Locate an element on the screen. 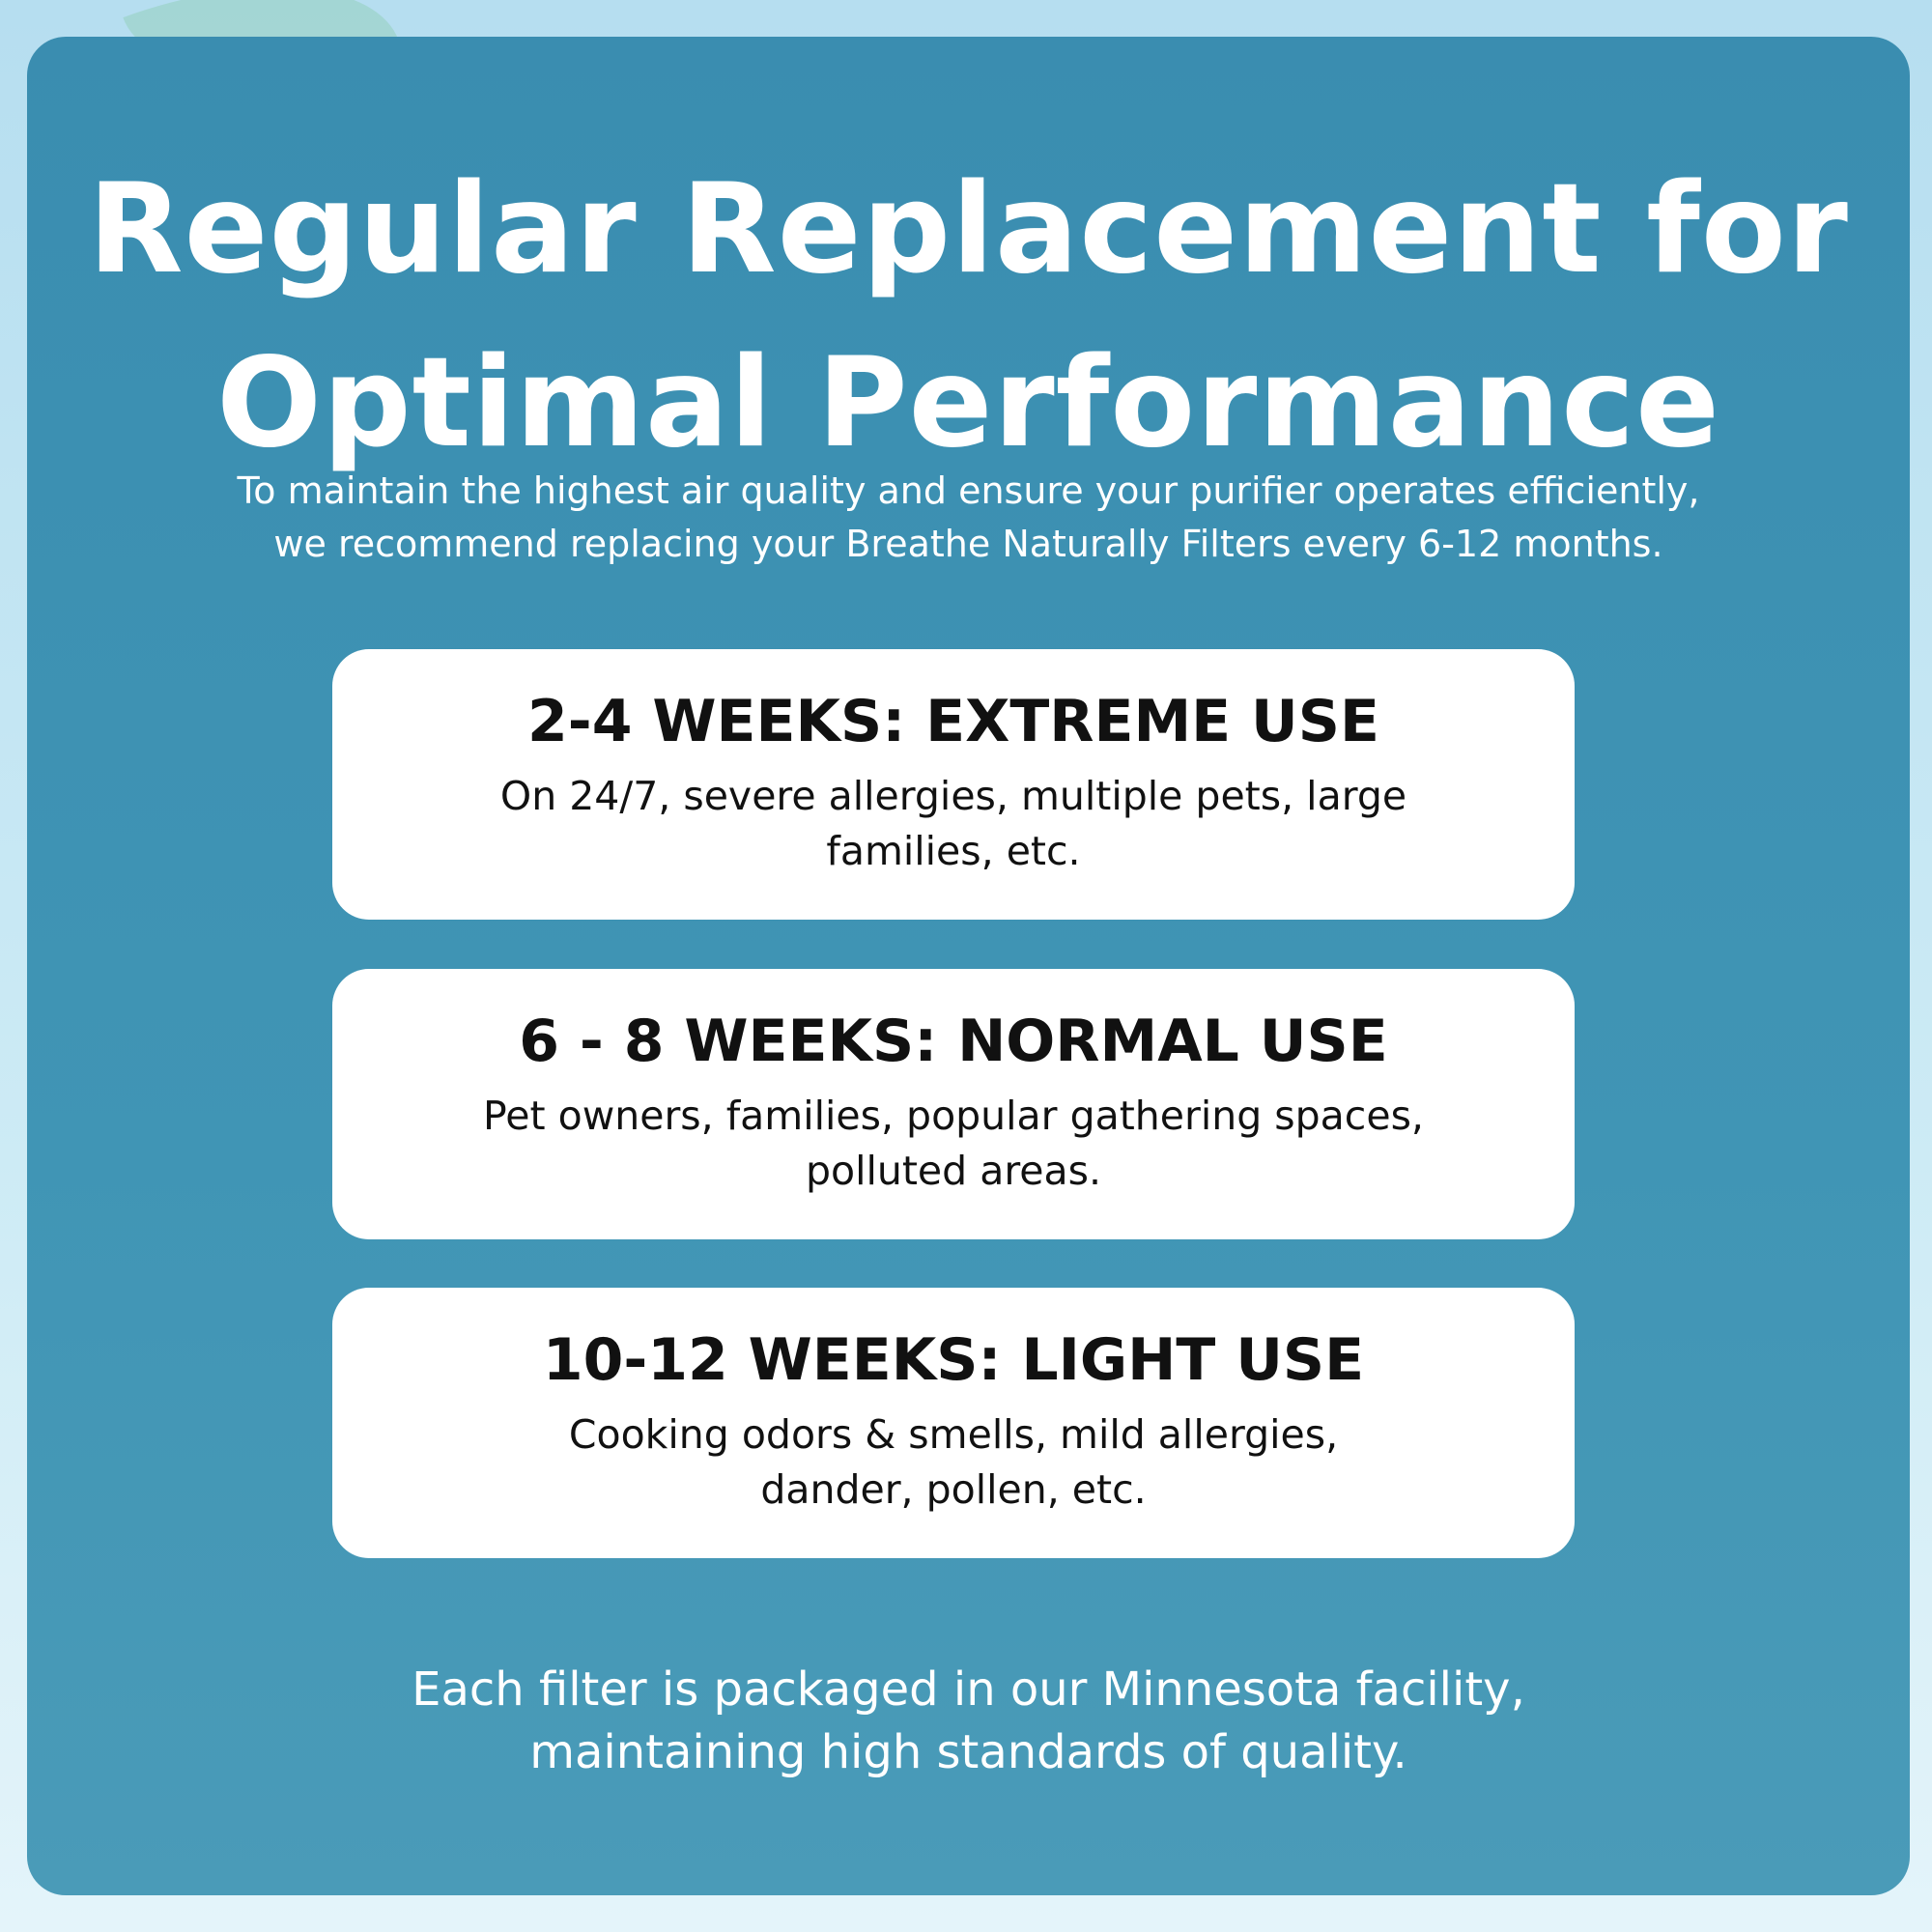  footer-line: maintaining high standards of quality. is located at coordinates (968, 1752).